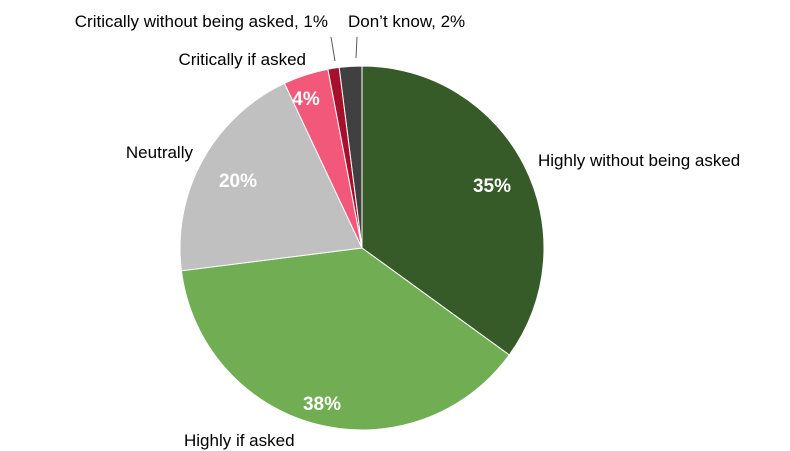 Image resolution: width=790 pixels, height=451 pixels. Describe the element at coordinates (406, 21) in the screenshot. I see `category-label-don-t-know: Don’t know, 2%` at that location.